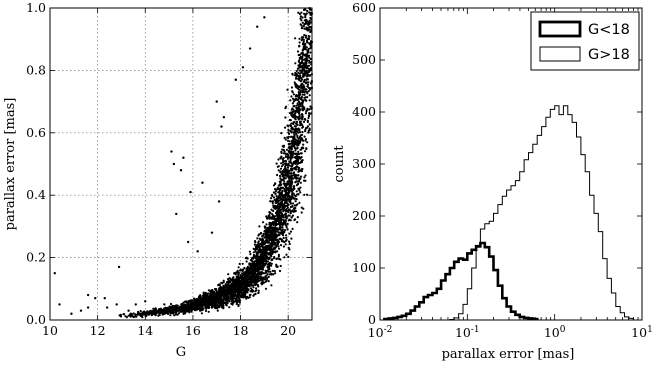 The width and height of the screenshot is (656, 372). I want to click on legend-label-g-lt-18: G<18, so click(609, 30).